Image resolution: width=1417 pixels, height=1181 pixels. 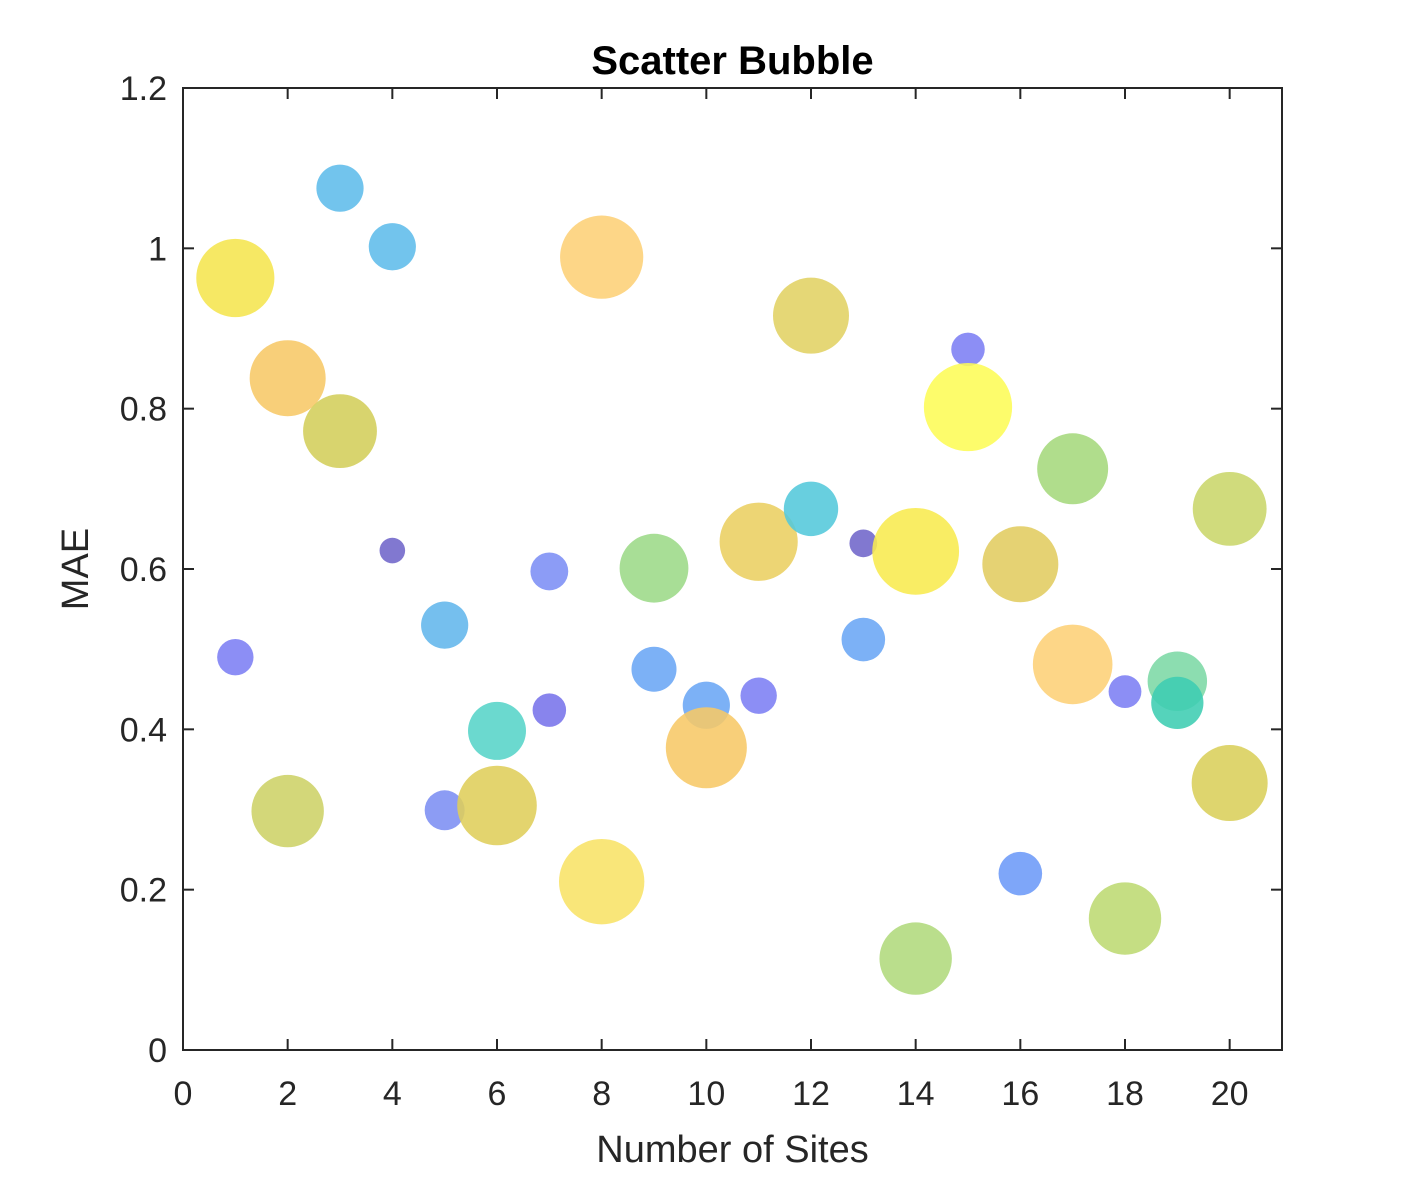 What do you see at coordinates (143, 89) in the screenshot?
I see `y-tick-label: 1.2` at bounding box center [143, 89].